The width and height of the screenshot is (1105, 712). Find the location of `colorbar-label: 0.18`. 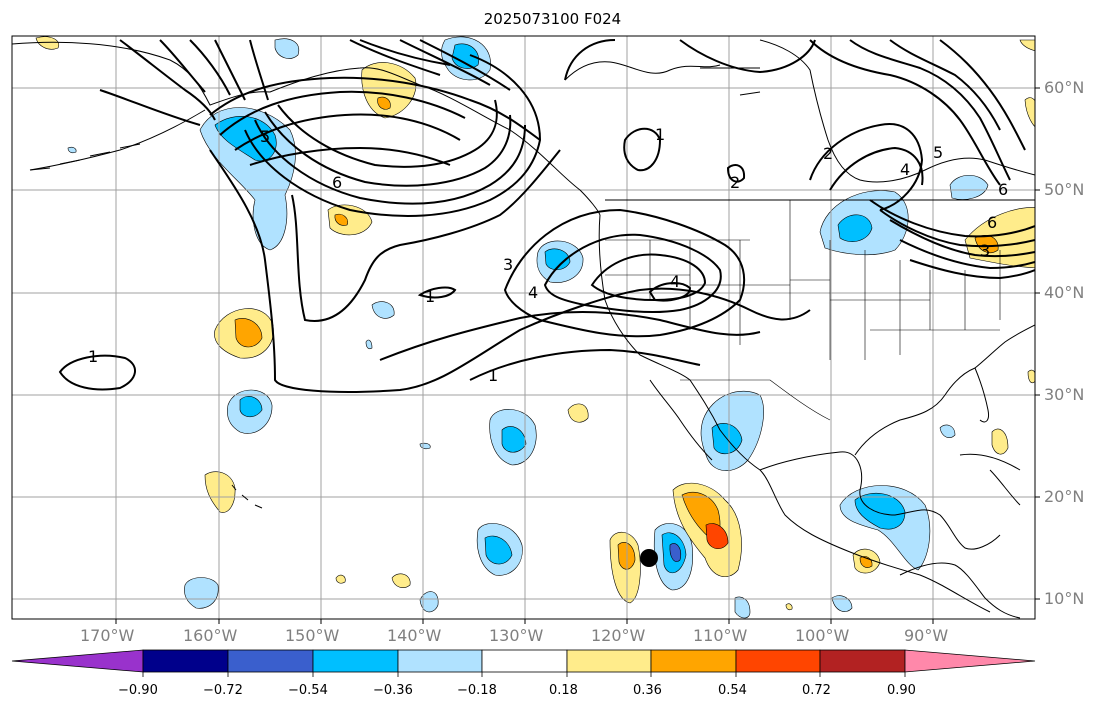

colorbar-label: 0.18 is located at coordinates (563, 690).